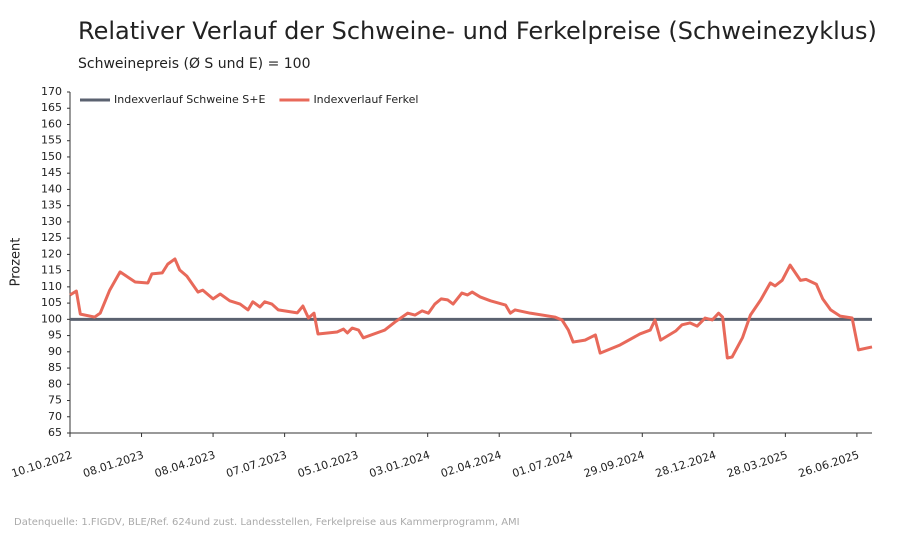 The height and width of the screenshot is (539, 900). Describe the element at coordinates (686, 464) in the screenshot. I see `x-tick-label: 28.12.2024` at that location.